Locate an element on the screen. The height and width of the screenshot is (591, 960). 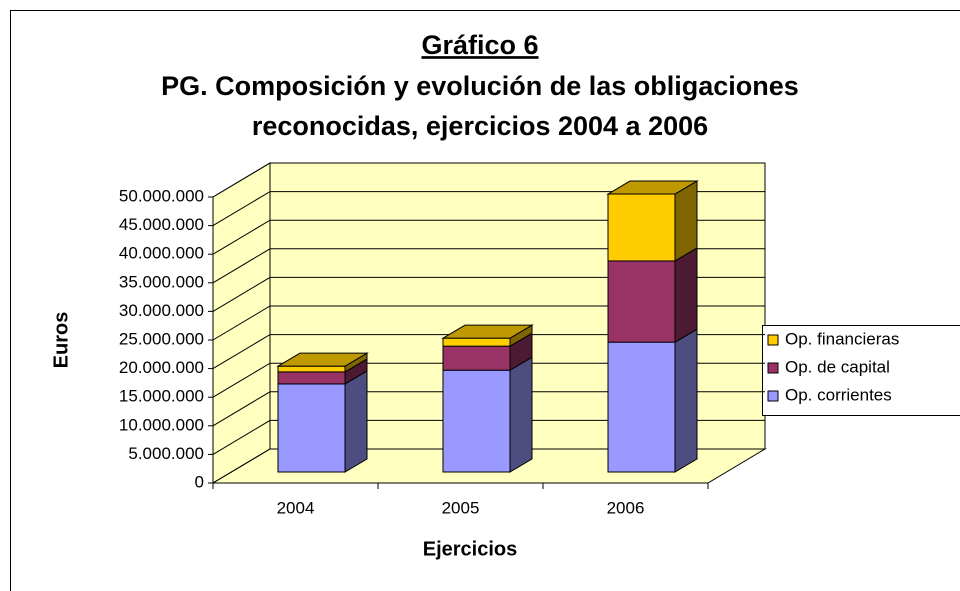
legend-box is located at coordinates (861, 370).